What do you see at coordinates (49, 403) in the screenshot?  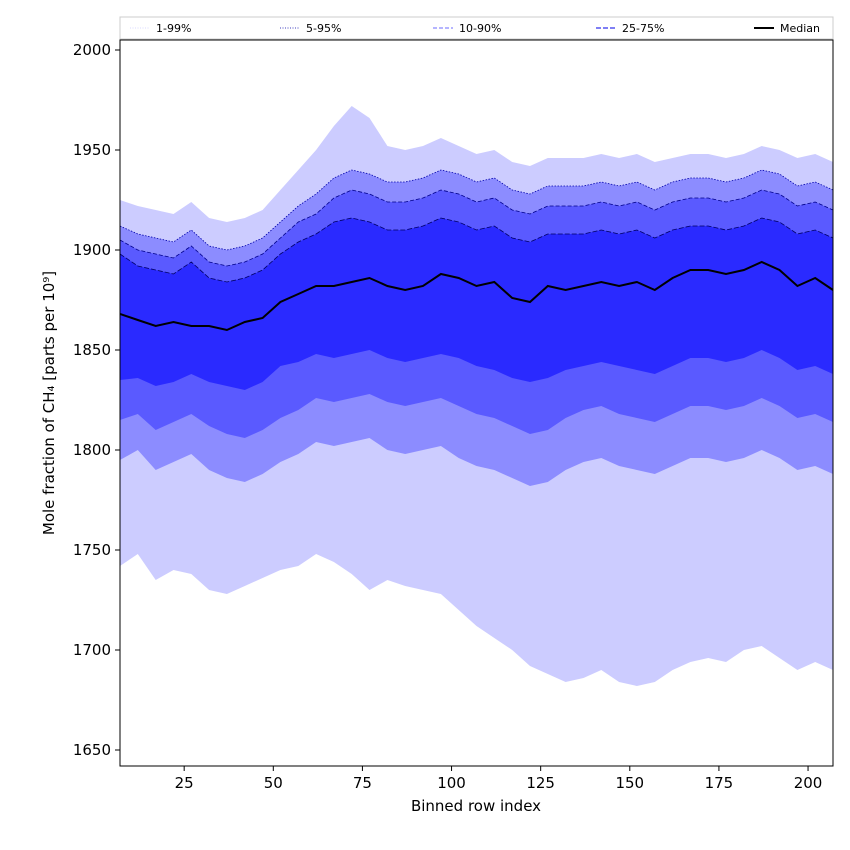 I see `y-axis-label: Mole fraction of CH₄ [parts per 10⁹]` at bounding box center [49, 403].